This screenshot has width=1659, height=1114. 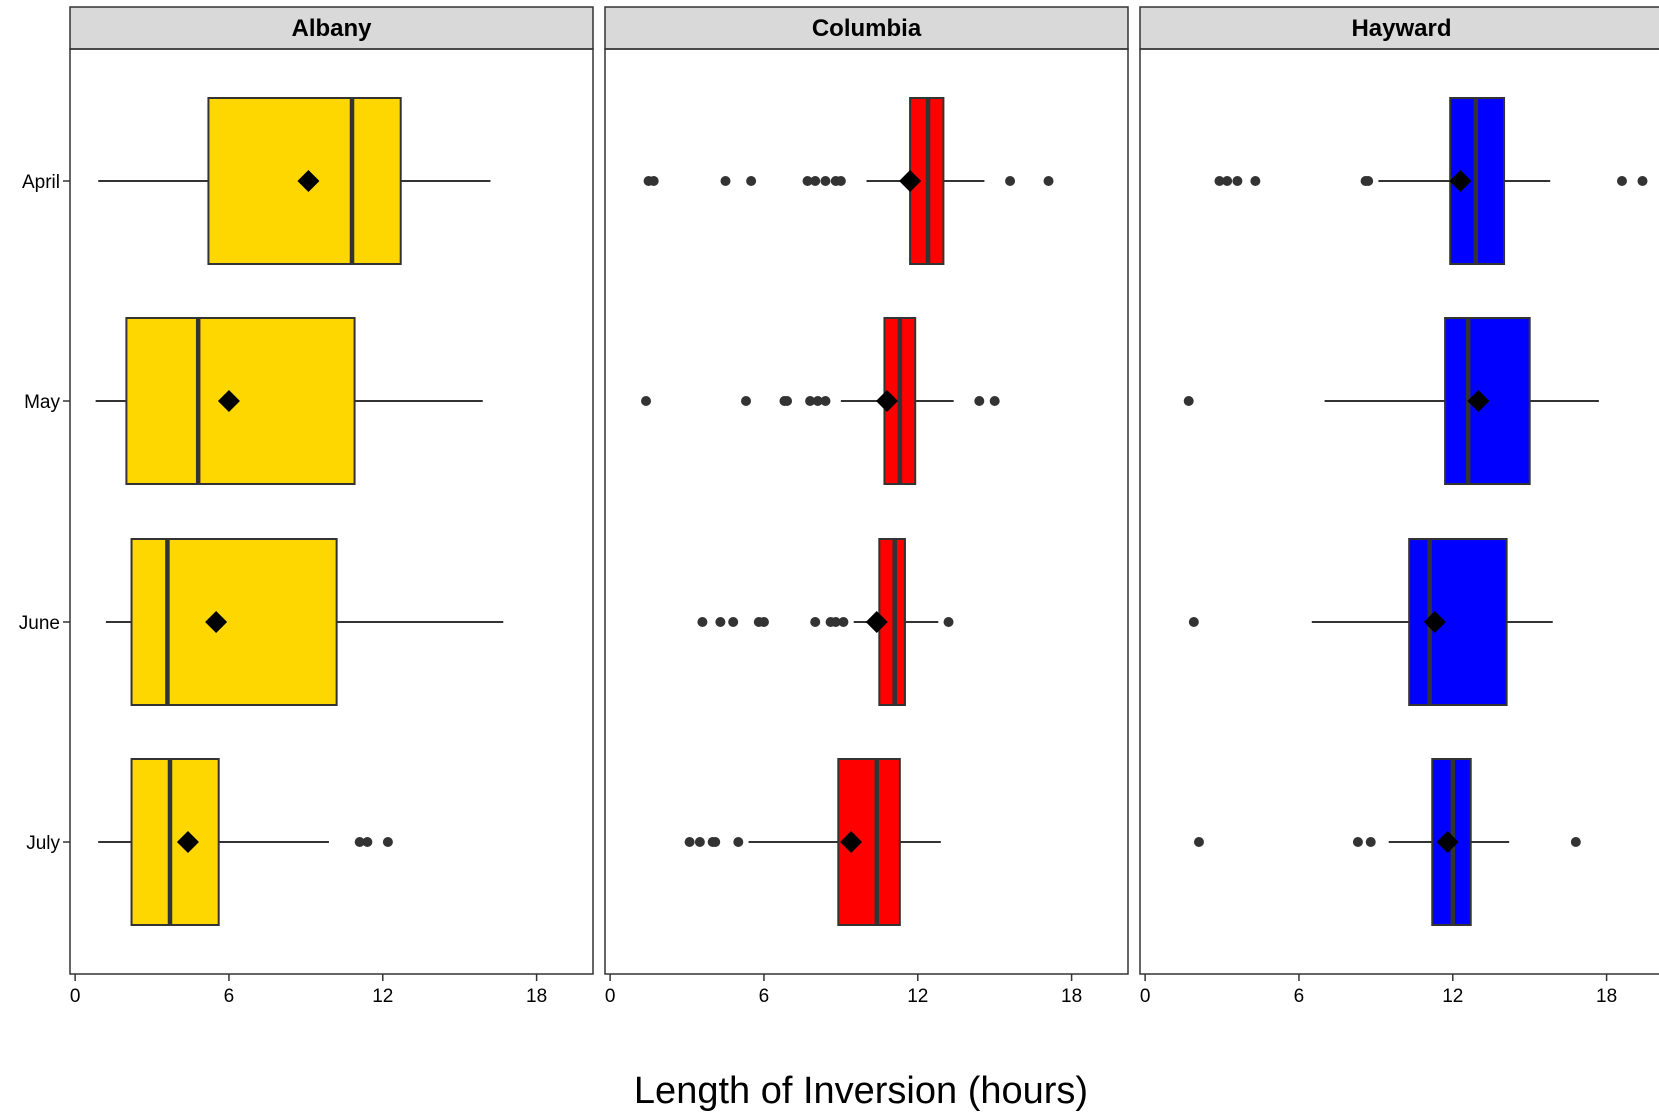 I want to click on y-tick-label: April, so click(x=41, y=182).